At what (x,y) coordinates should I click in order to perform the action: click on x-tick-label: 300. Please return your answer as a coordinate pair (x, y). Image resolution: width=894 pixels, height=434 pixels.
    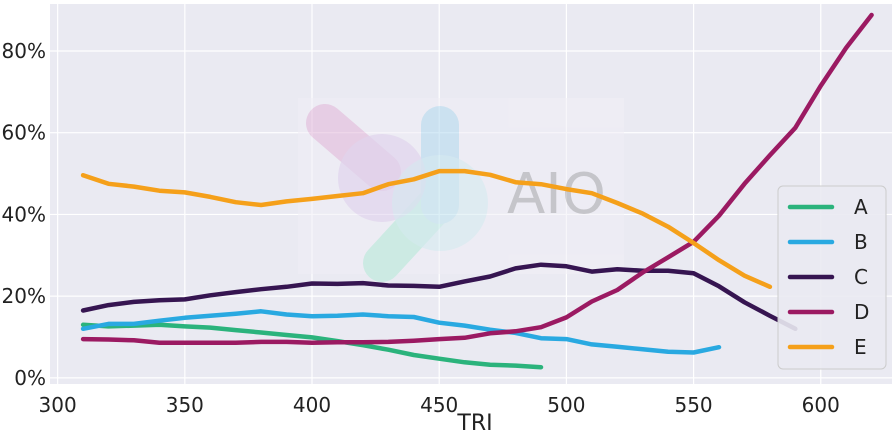
    Looking at the image, I should click on (58, 405).